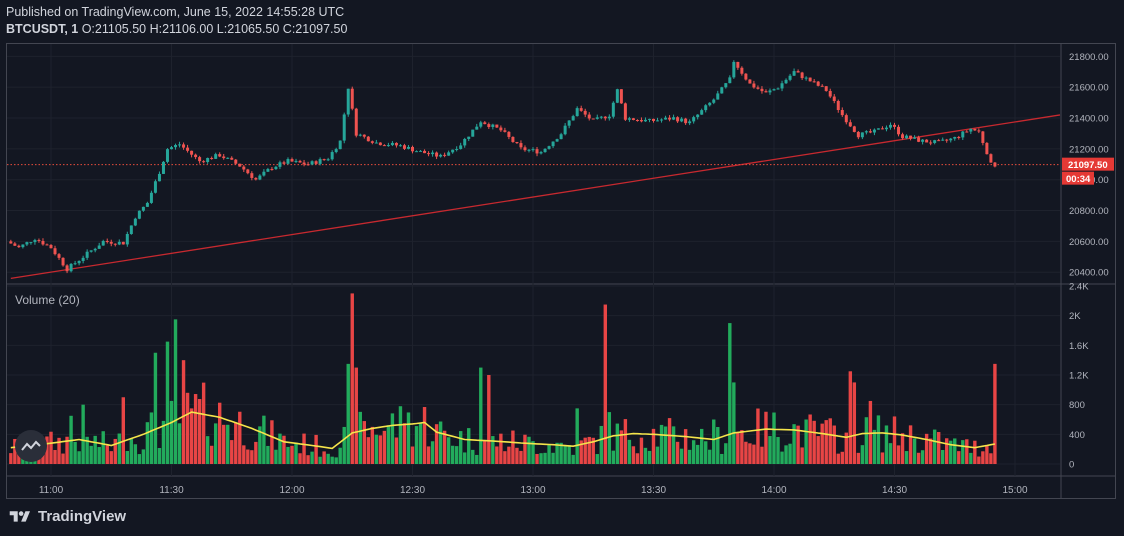  I want to click on volume-tick-label: 800, so click(1077, 405).